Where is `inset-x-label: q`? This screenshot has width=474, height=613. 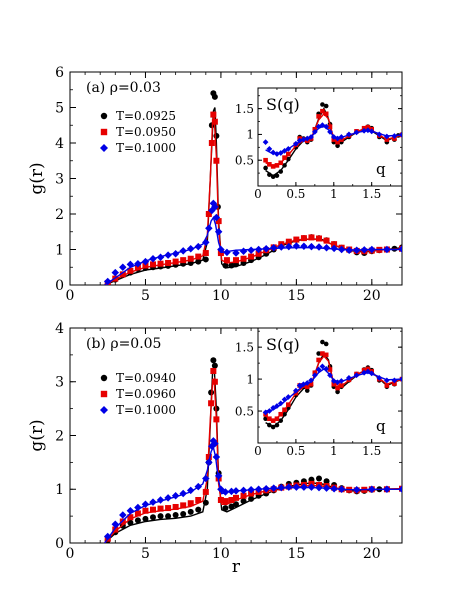
inset-x-label: q is located at coordinates (381, 169).